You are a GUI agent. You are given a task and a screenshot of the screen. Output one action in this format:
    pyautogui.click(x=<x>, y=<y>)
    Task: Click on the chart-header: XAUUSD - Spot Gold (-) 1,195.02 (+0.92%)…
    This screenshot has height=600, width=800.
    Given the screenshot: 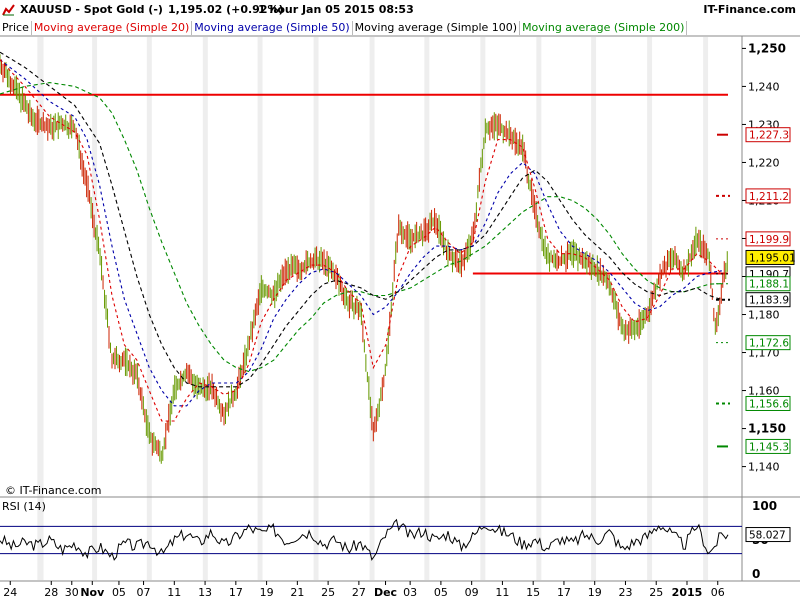 What is the action you would take?
    pyautogui.click(x=400, y=10)
    